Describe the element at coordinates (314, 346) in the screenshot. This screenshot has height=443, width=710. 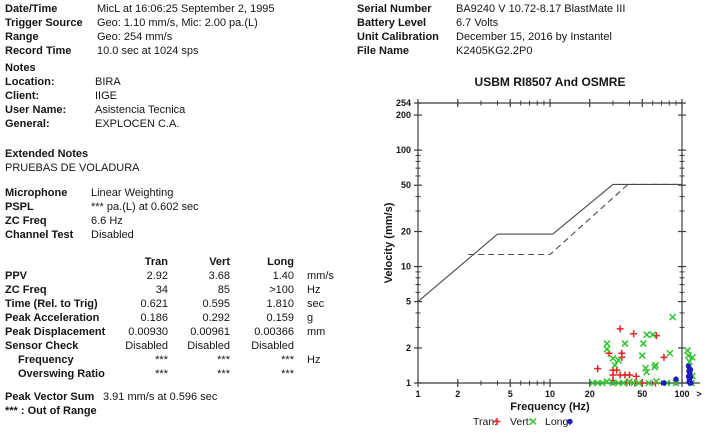
I see `results-unit` at that location.